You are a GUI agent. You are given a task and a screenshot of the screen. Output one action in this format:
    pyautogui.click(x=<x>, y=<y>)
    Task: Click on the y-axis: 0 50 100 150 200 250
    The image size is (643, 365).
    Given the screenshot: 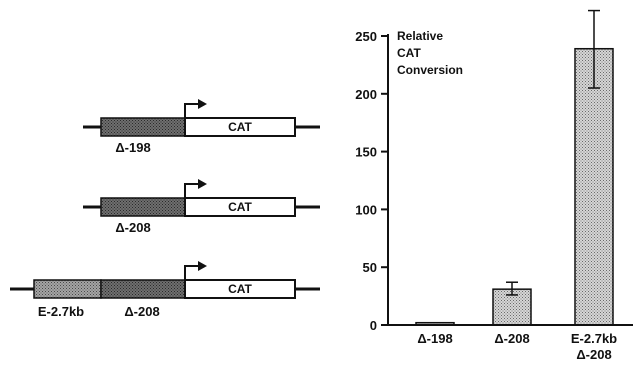 What is the action you would take?
    pyautogui.click(x=372, y=181)
    